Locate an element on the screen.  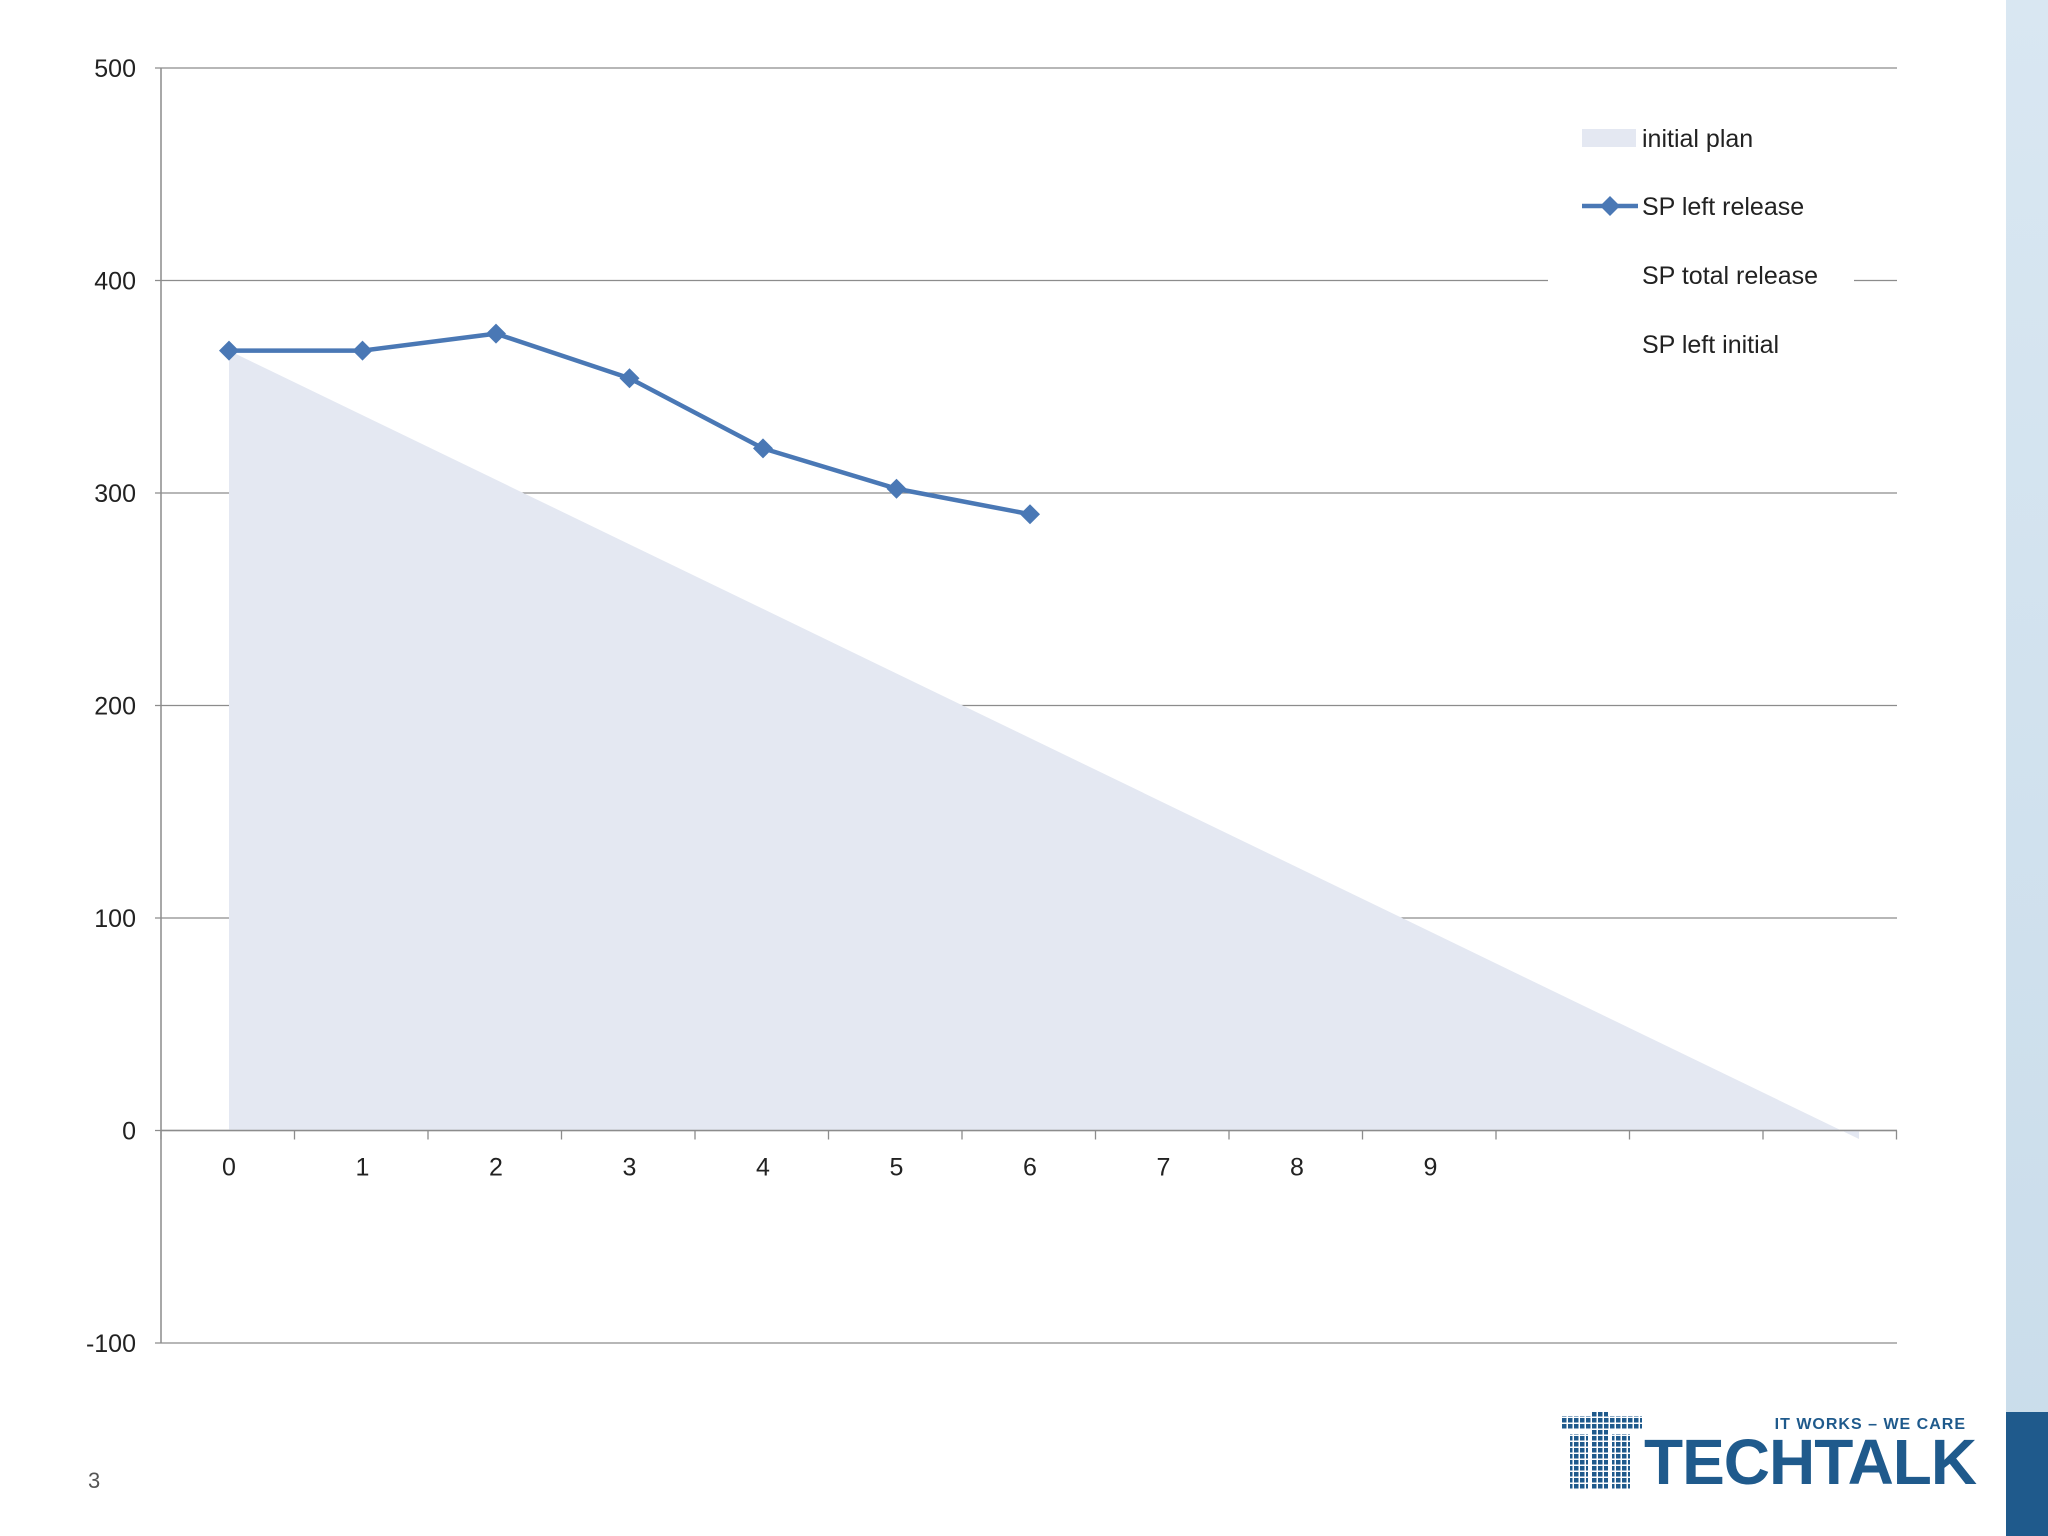
x-tick-label: 6 is located at coordinates (1030, 1168).